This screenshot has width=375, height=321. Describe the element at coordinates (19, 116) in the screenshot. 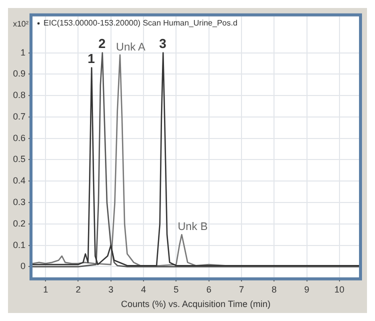

I see `y-tick-label: 0.7` at that location.